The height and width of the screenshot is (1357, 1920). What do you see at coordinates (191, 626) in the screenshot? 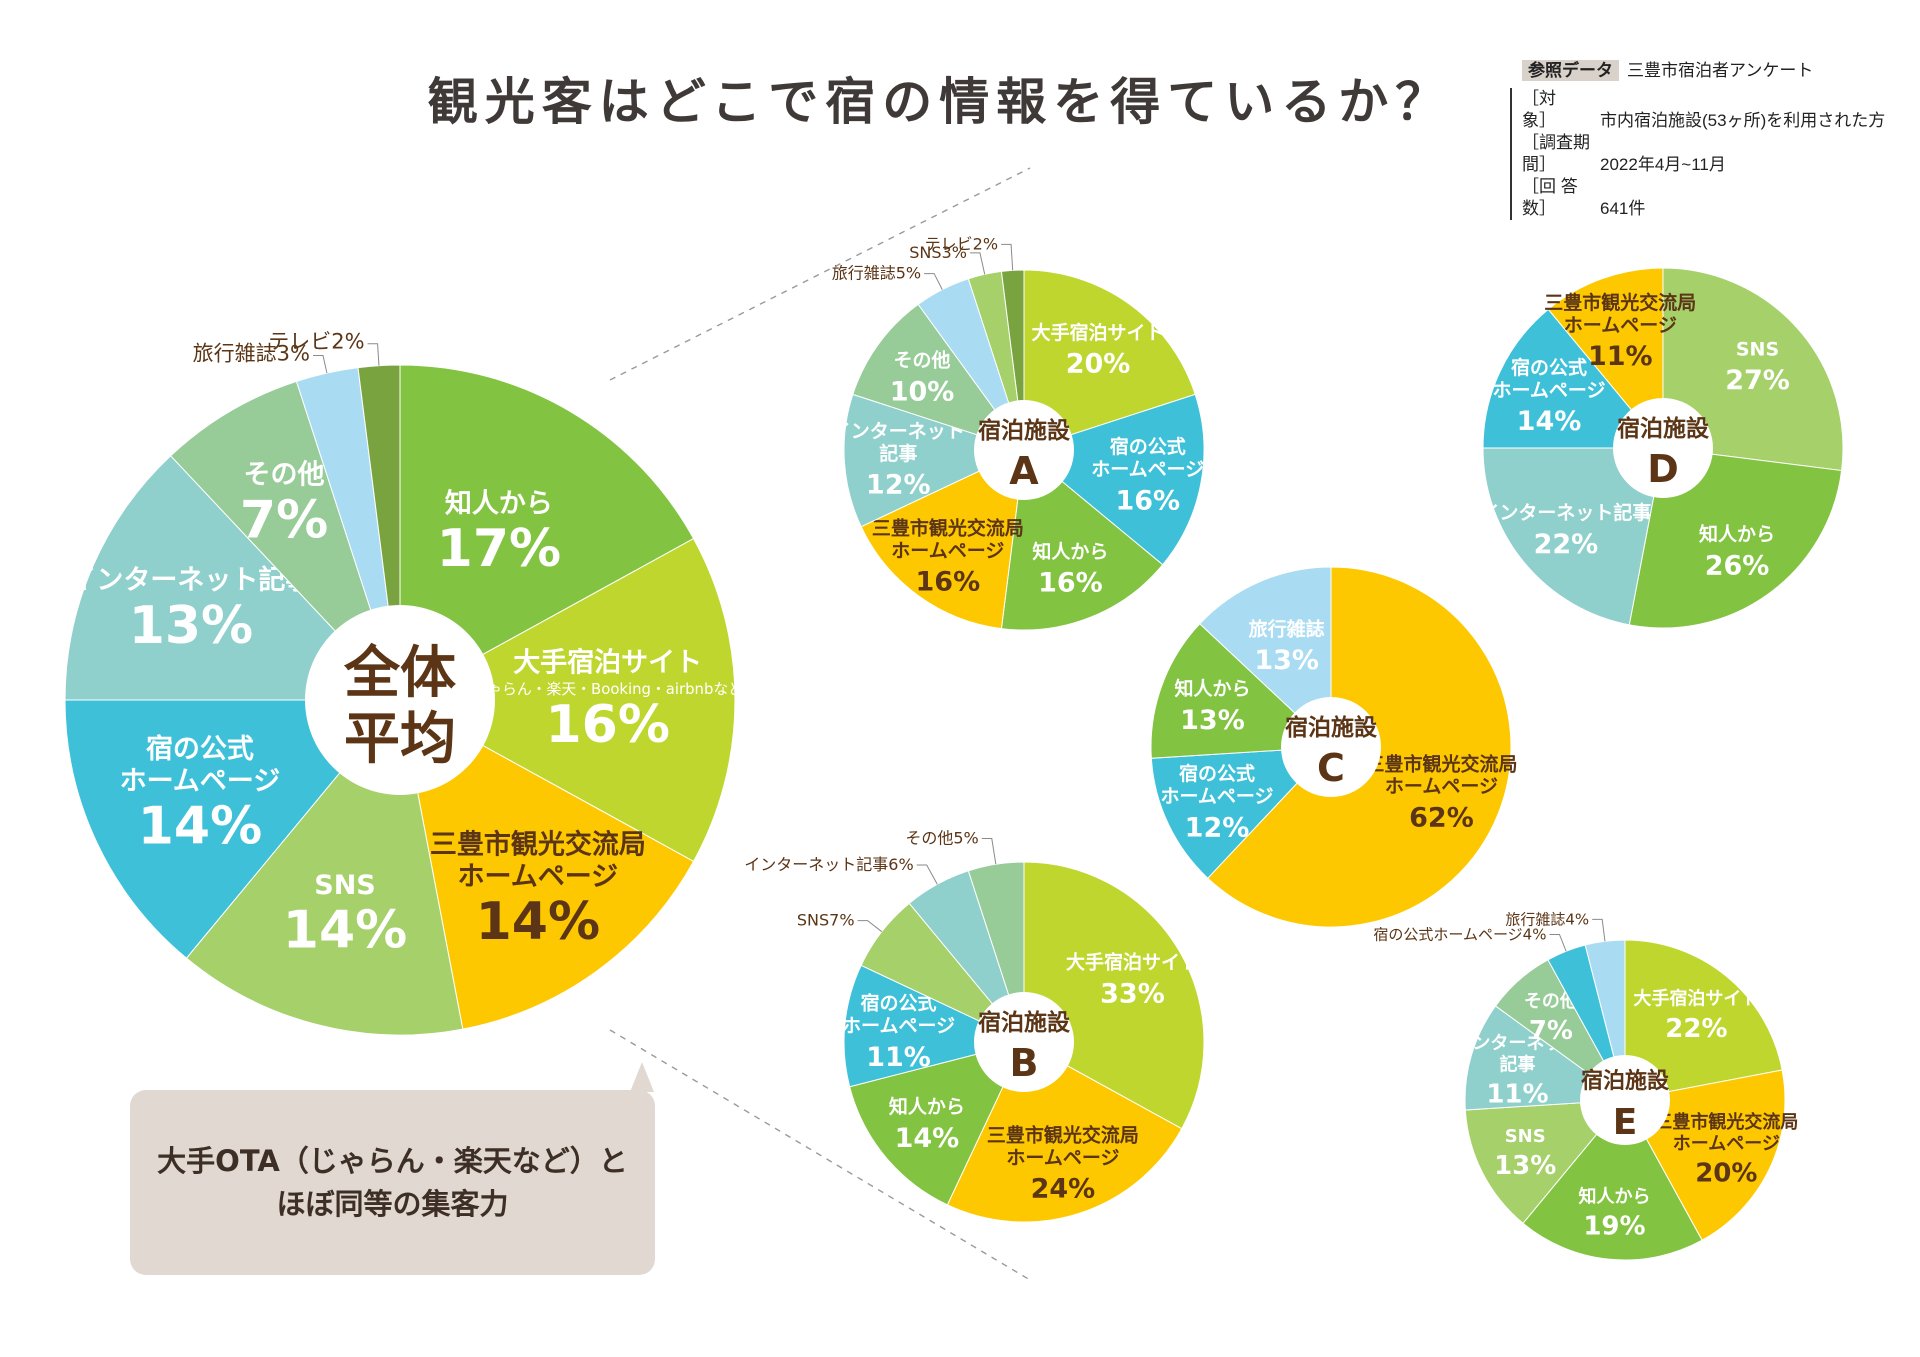
I see `slice-value: 13%` at bounding box center [191, 626].